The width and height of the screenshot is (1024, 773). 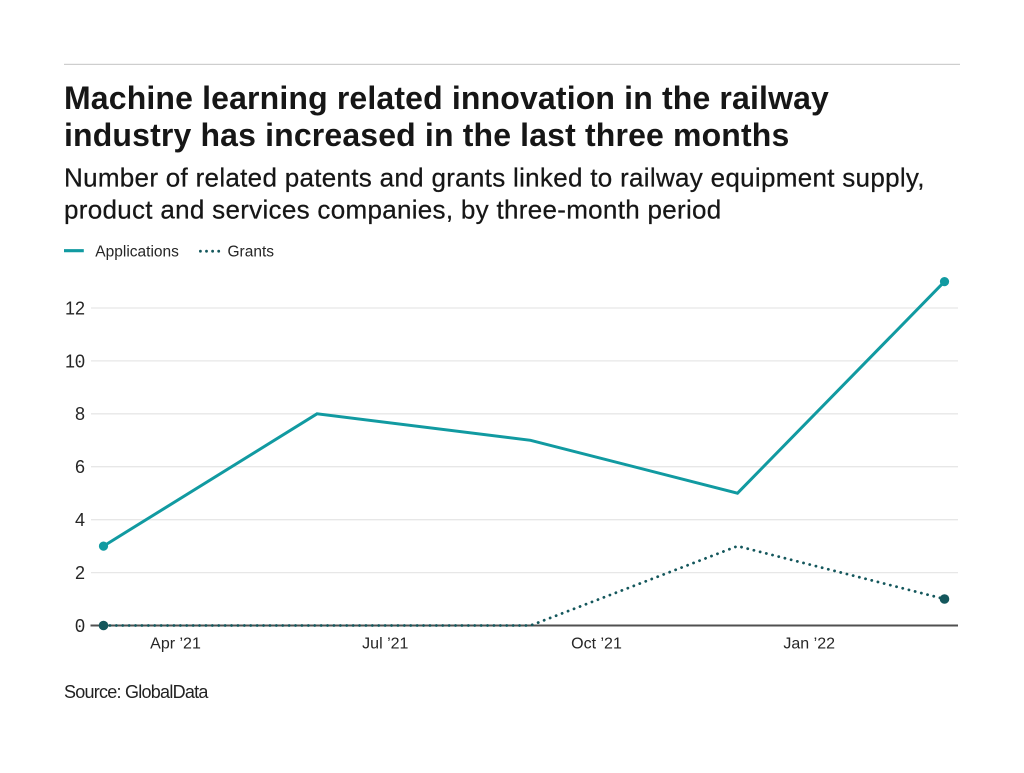 What do you see at coordinates (80, 520) in the screenshot?
I see `svg-text: 4` at bounding box center [80, 520].